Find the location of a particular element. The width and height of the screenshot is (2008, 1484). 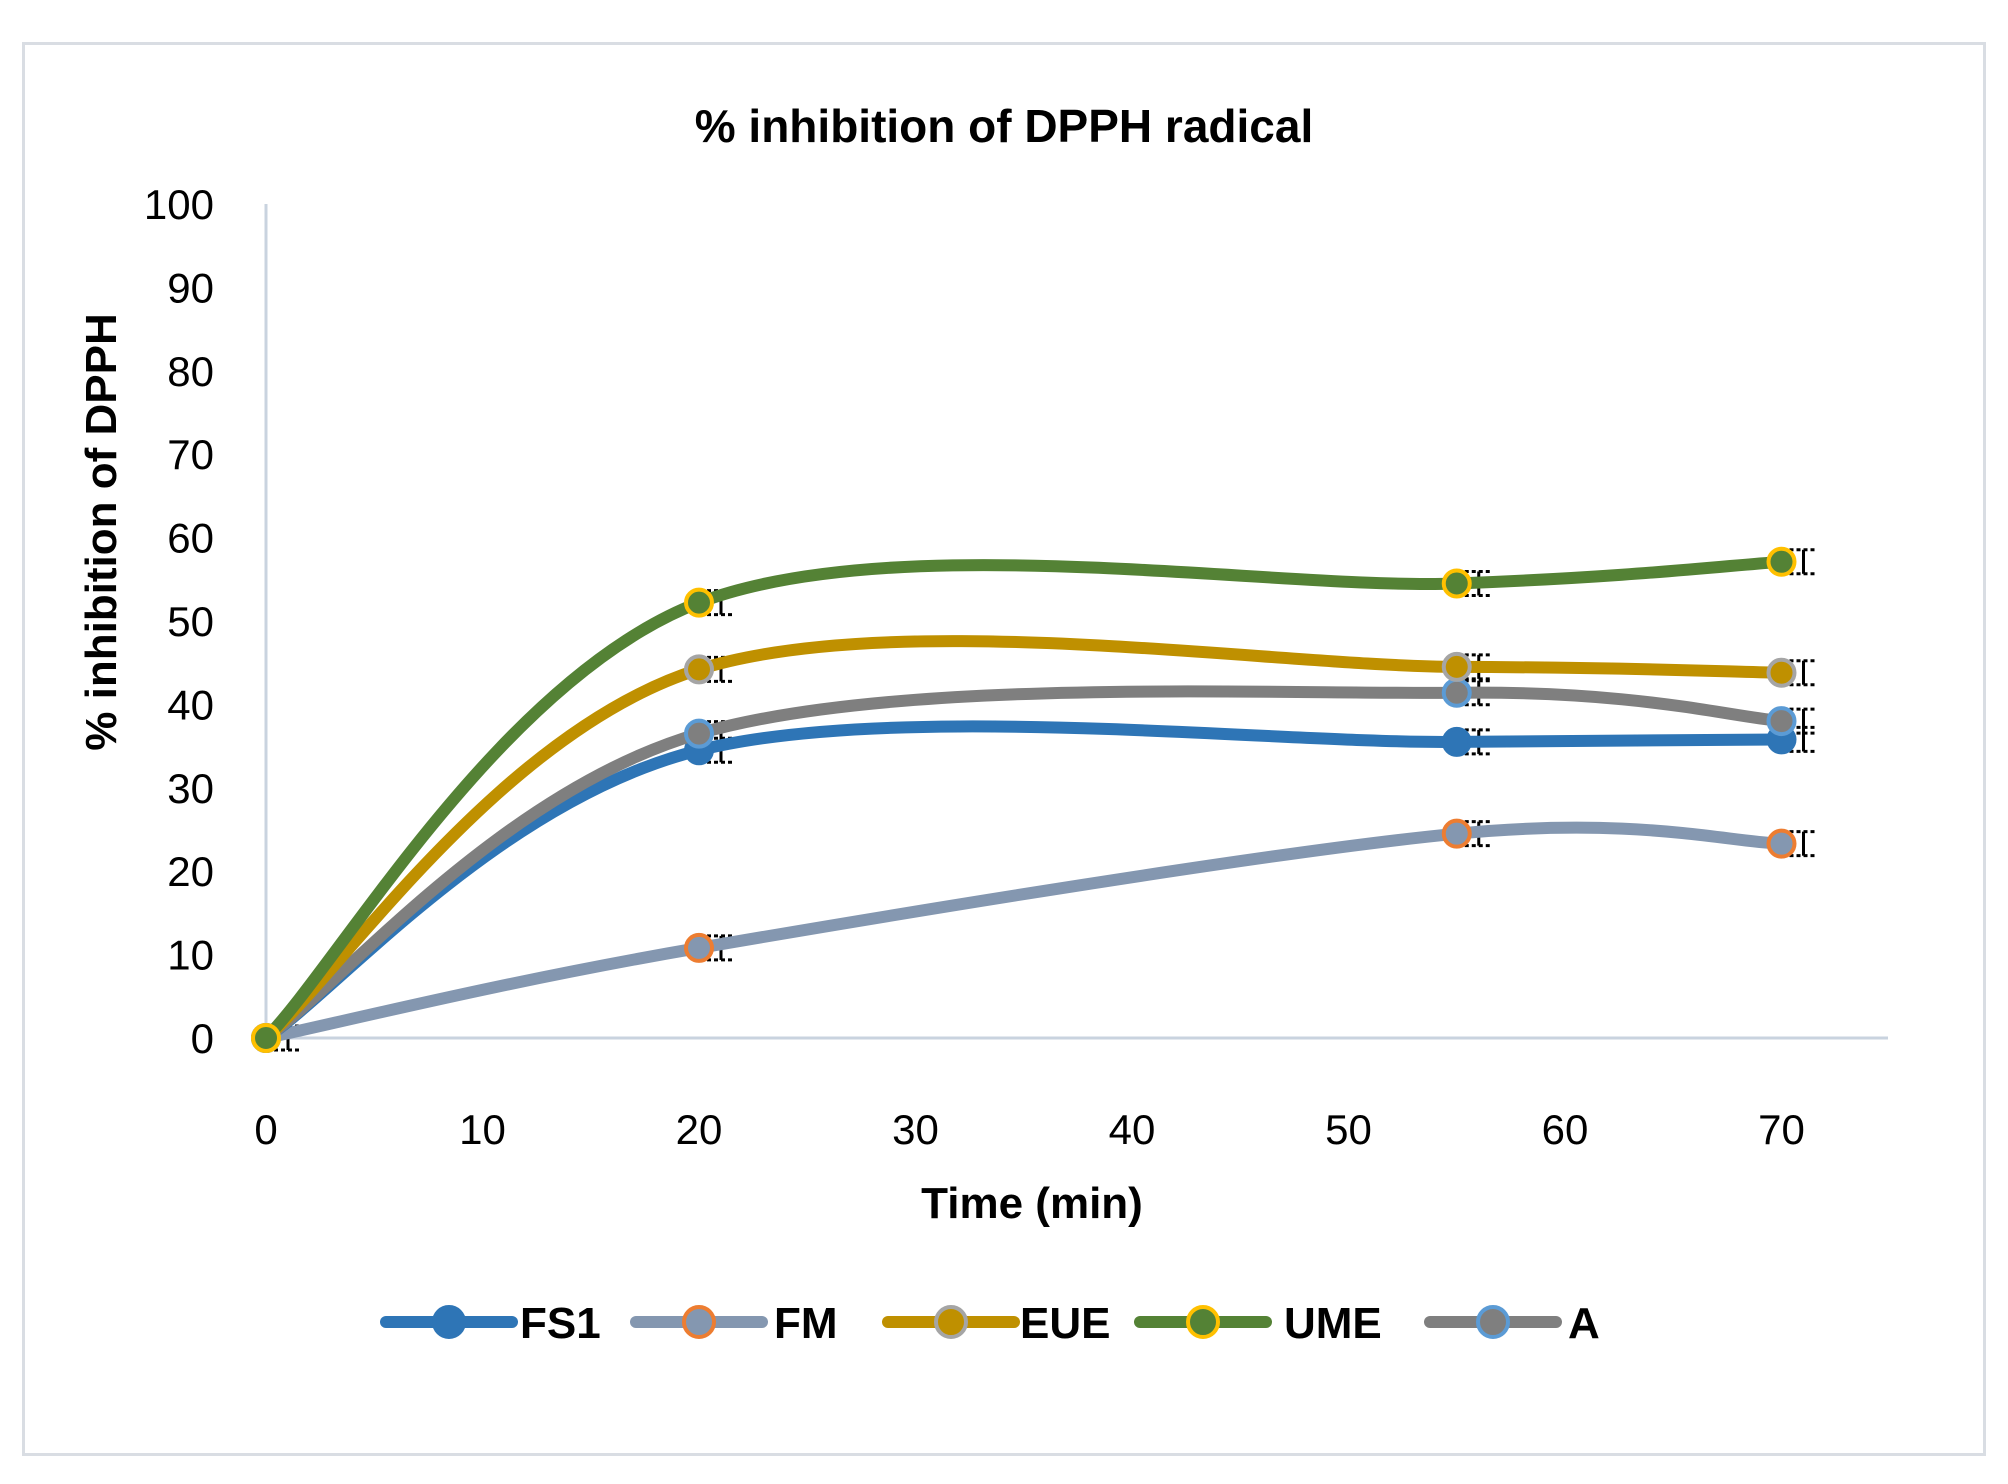

data-point-fs1 is located at coordinates (1456, 741).